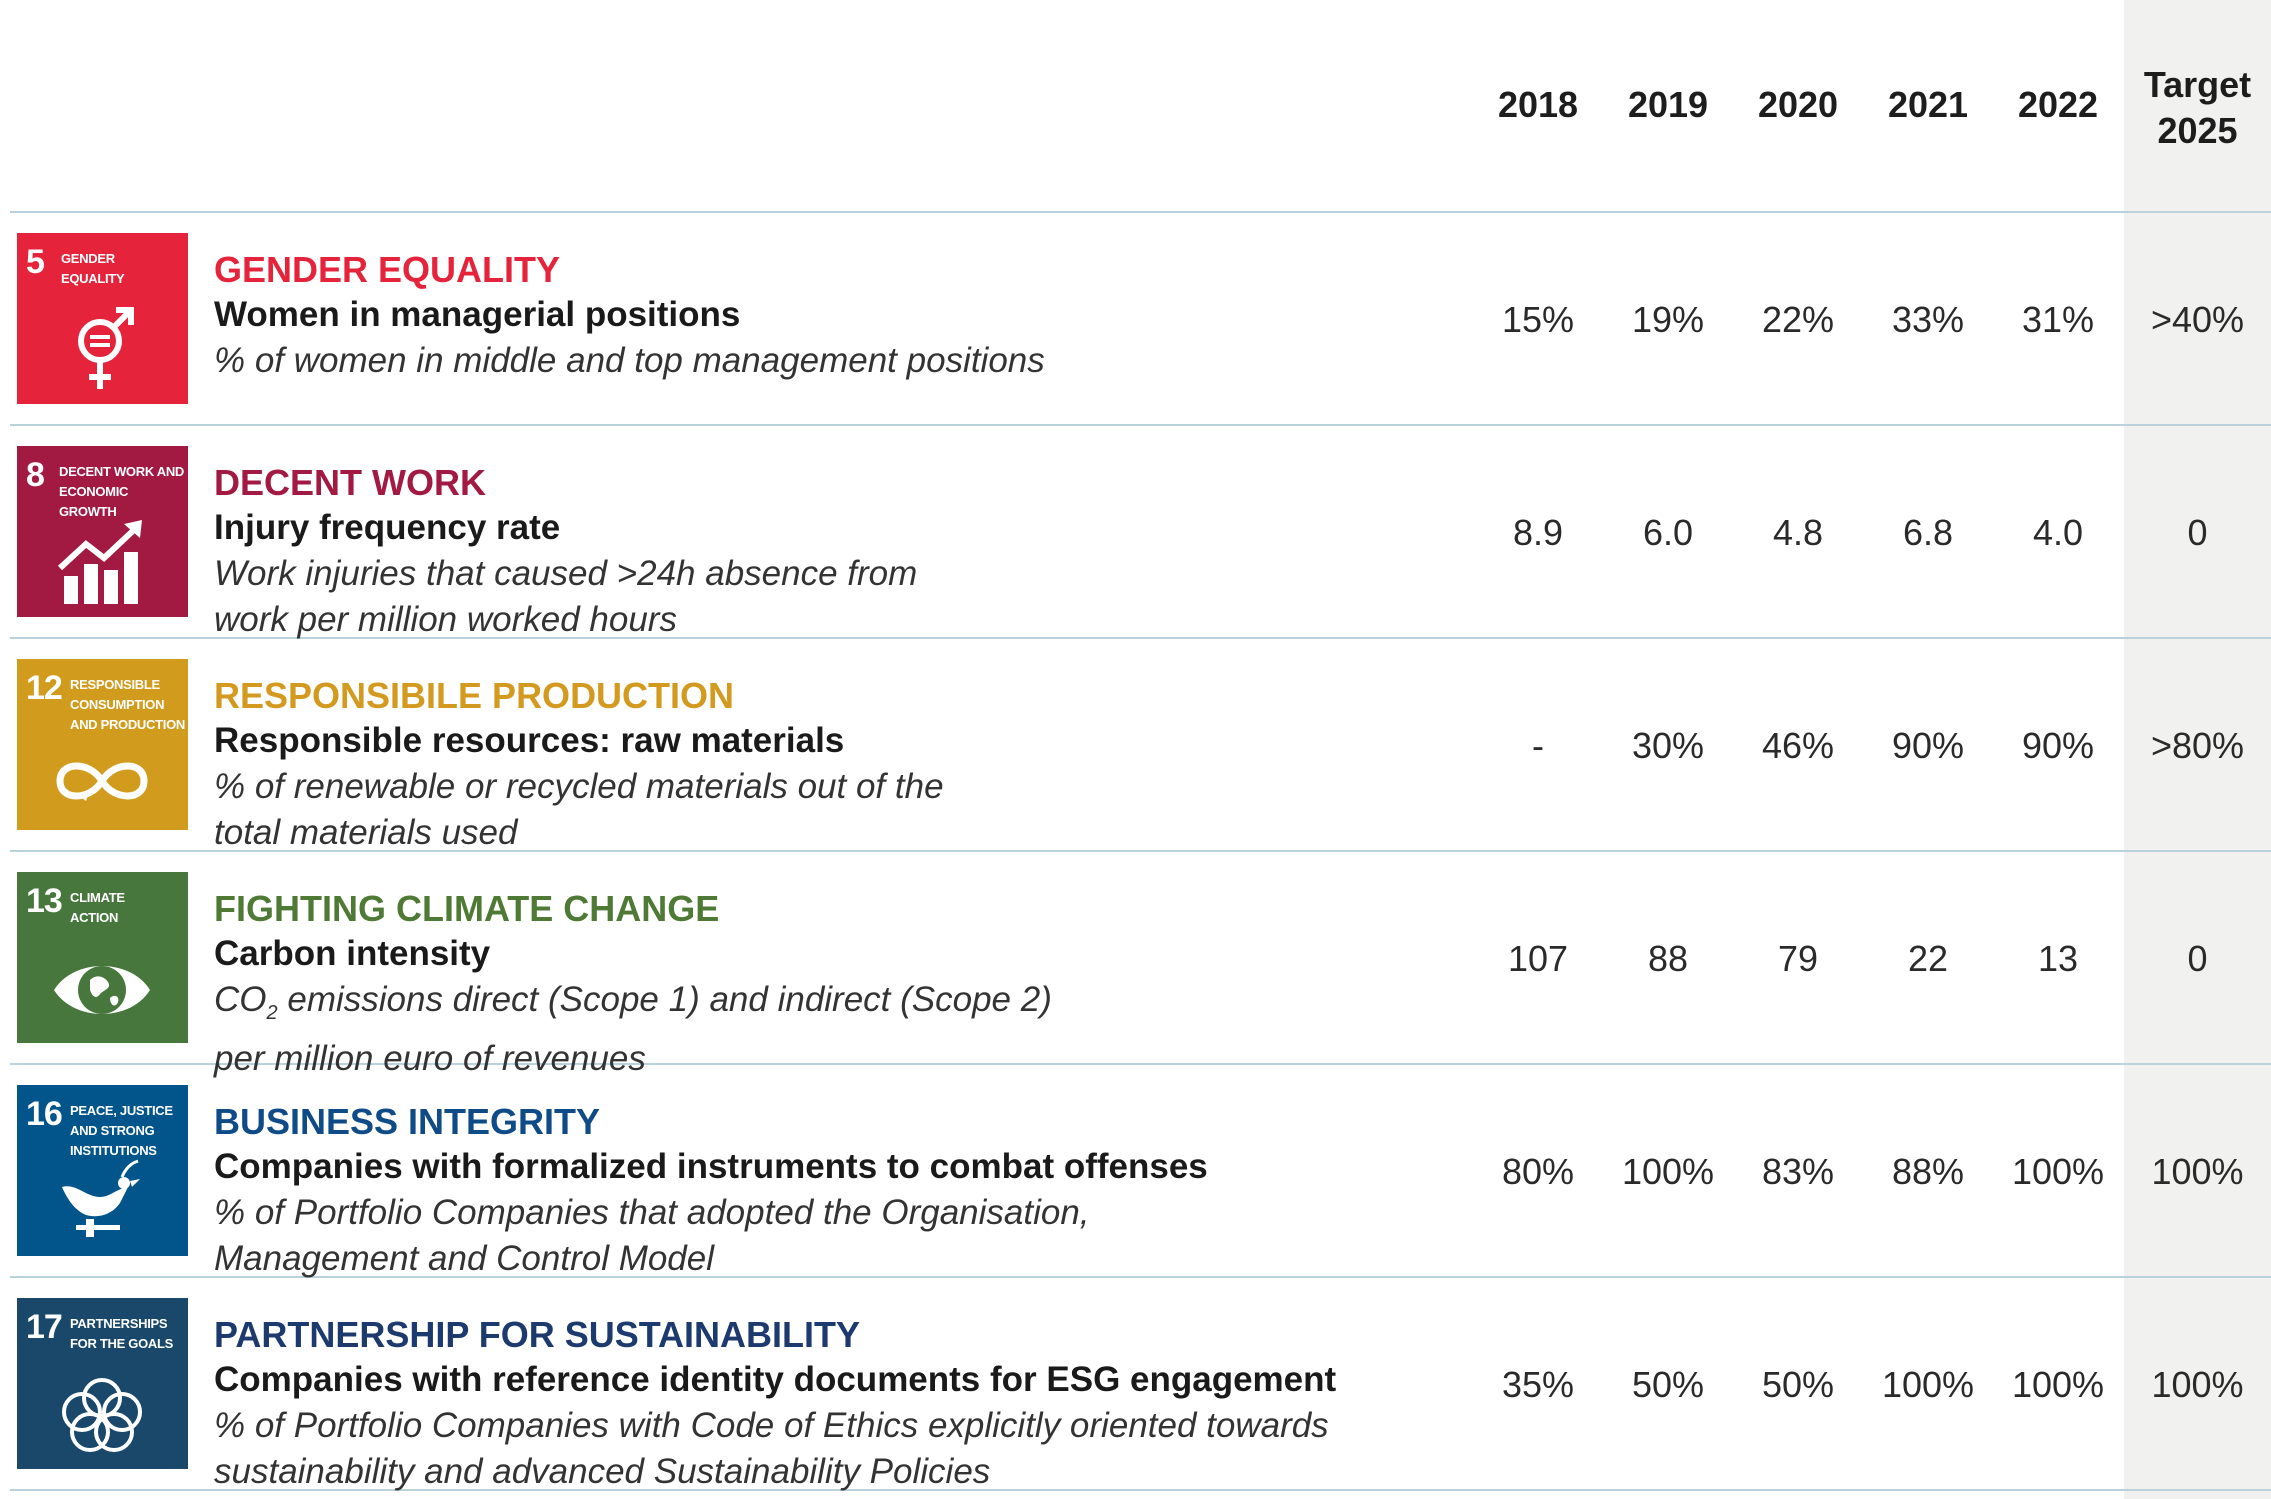 This screenshot has height=1499, width=2271. I want to click on sdg-badge-title: PEACE, JUSTICE AND STRONG INSTITUTIONS, so click(121, 1131).